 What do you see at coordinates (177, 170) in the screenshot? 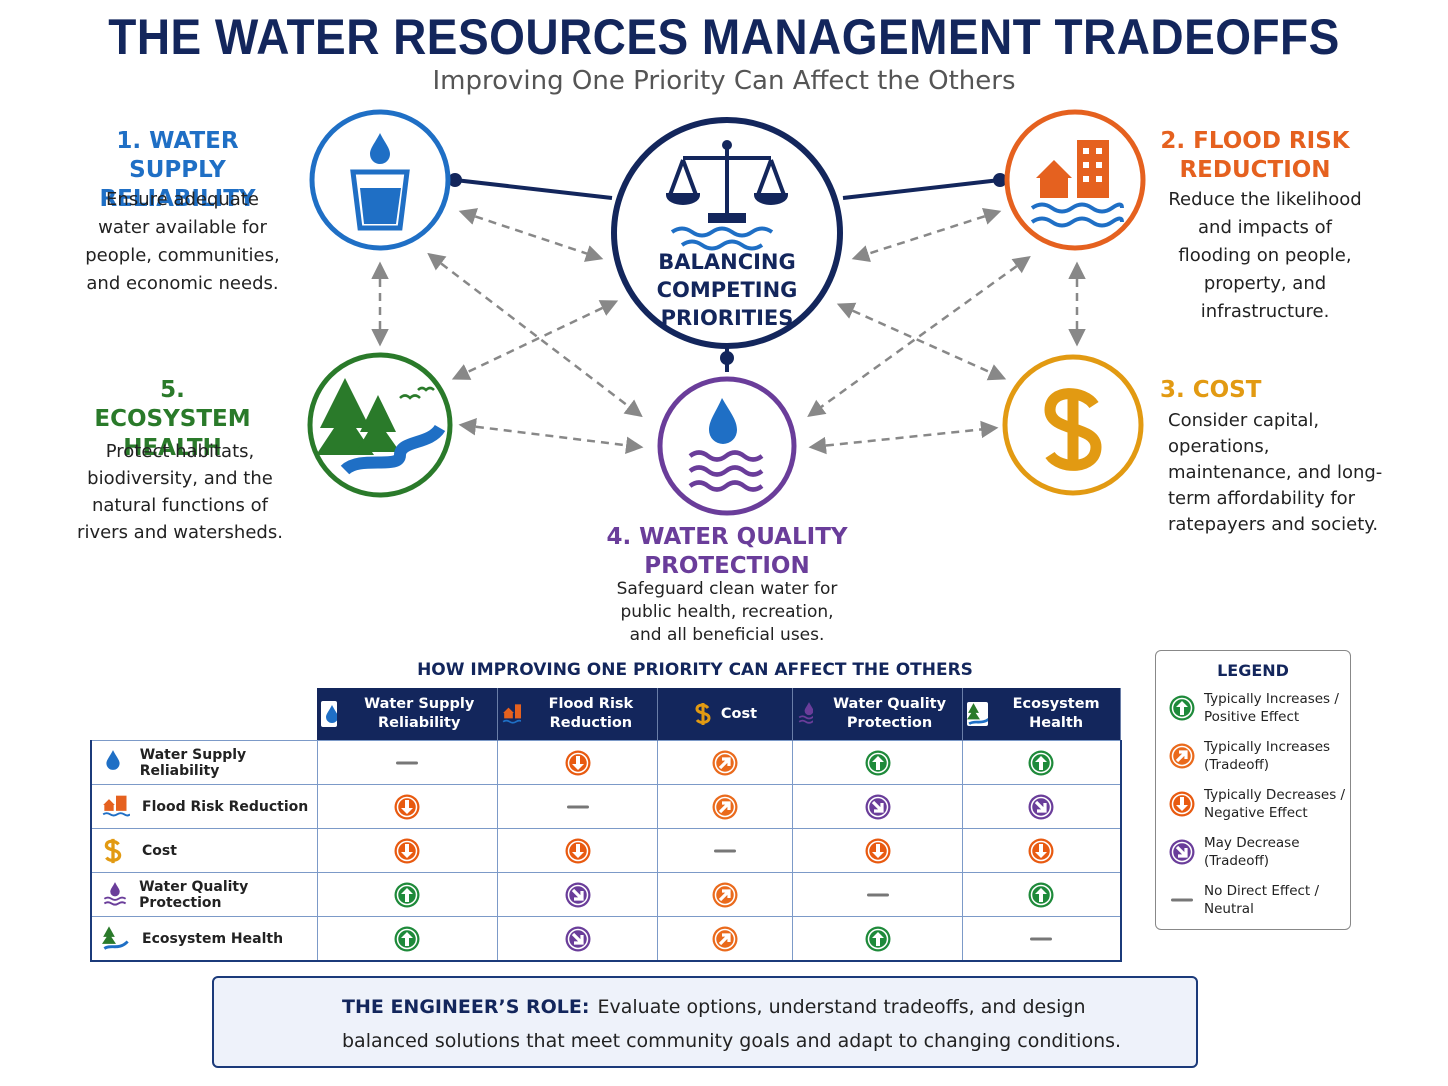
I see `priority-label: 1. WATER SUPPLY RELIABILITY` at bounding box center [177, 170].